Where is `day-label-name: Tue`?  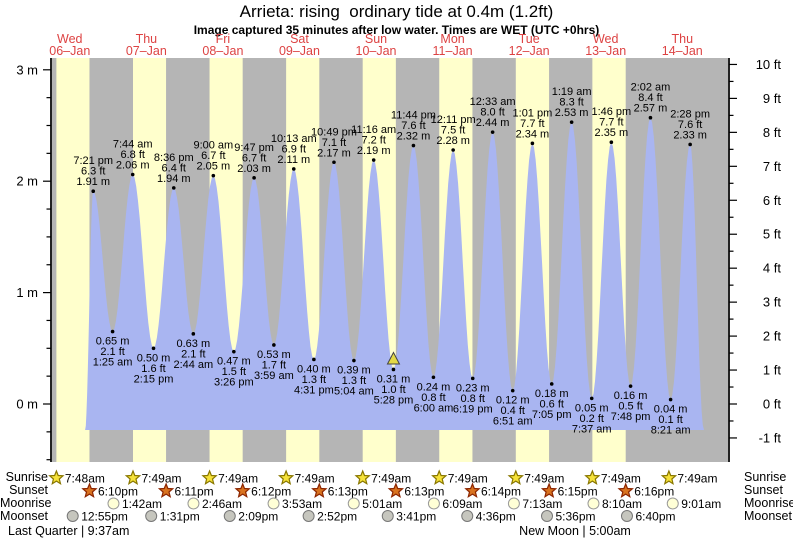 day-label-name: Tue is located at coordinates (529, 39).